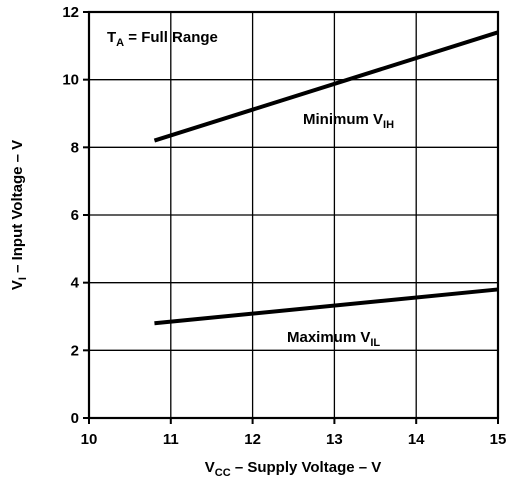 This screenshot has height=477, width=512. Describe the element at coordinates (333, 339) in the screenshot. I see `series-label-maximum-vil: Maximum VIL` at that location.